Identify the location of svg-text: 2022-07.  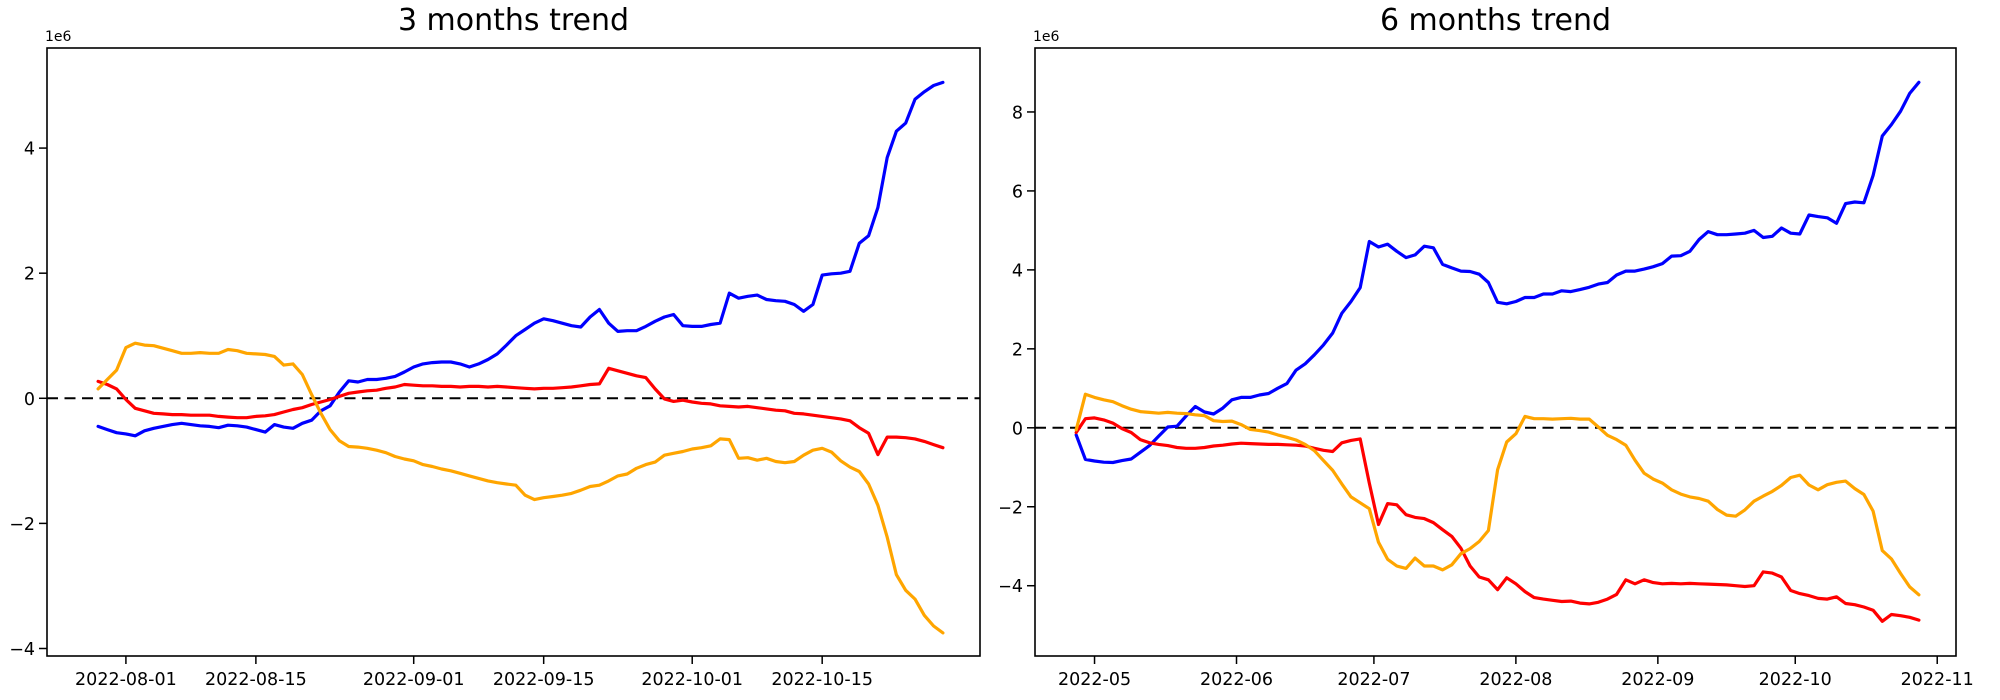
(1373, 680).